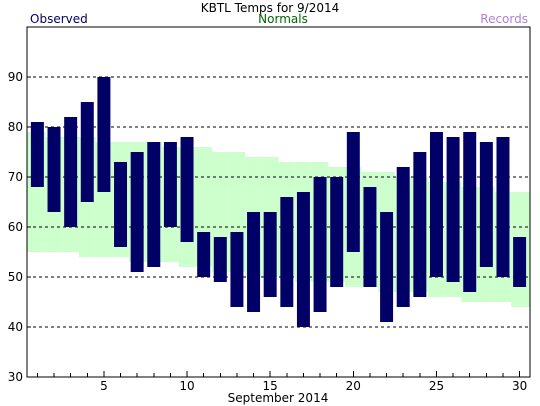 The height and width of the screenshot is (406, 540). What do you see at coordinates (15, 377) in the screenshot?
I see `y-tick-label: 30` at bounding box center [15, 377].